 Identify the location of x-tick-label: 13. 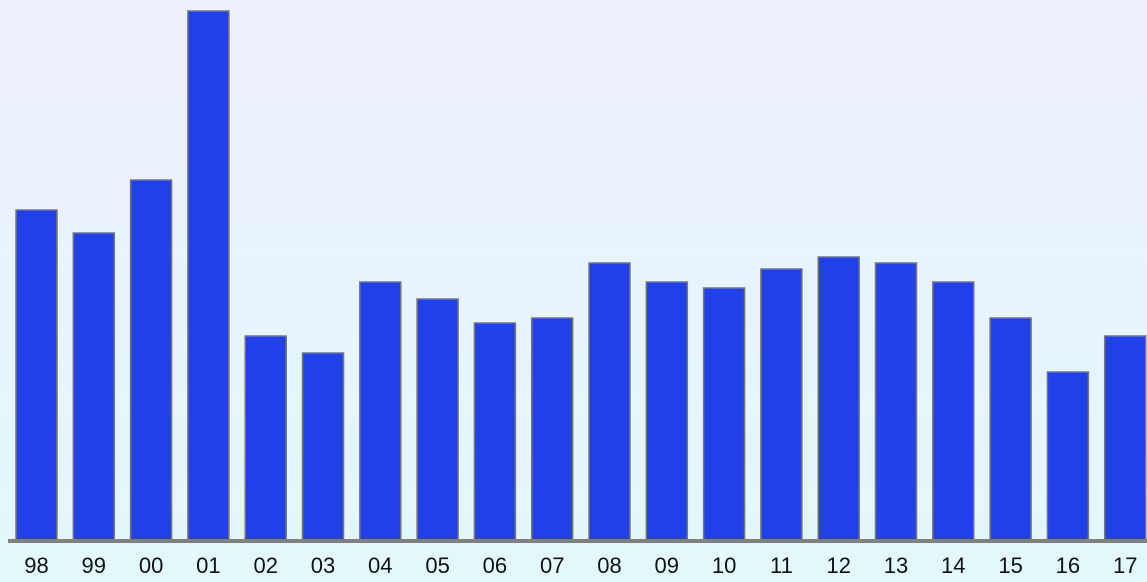
(896, 565).